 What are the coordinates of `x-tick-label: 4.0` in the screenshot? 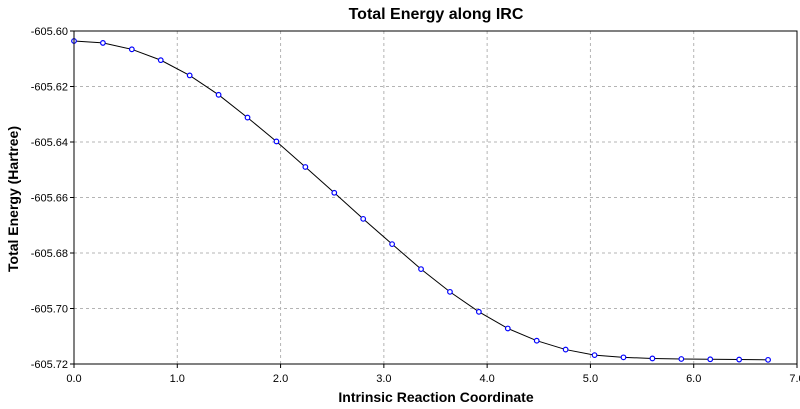 It's located at (486, 379).